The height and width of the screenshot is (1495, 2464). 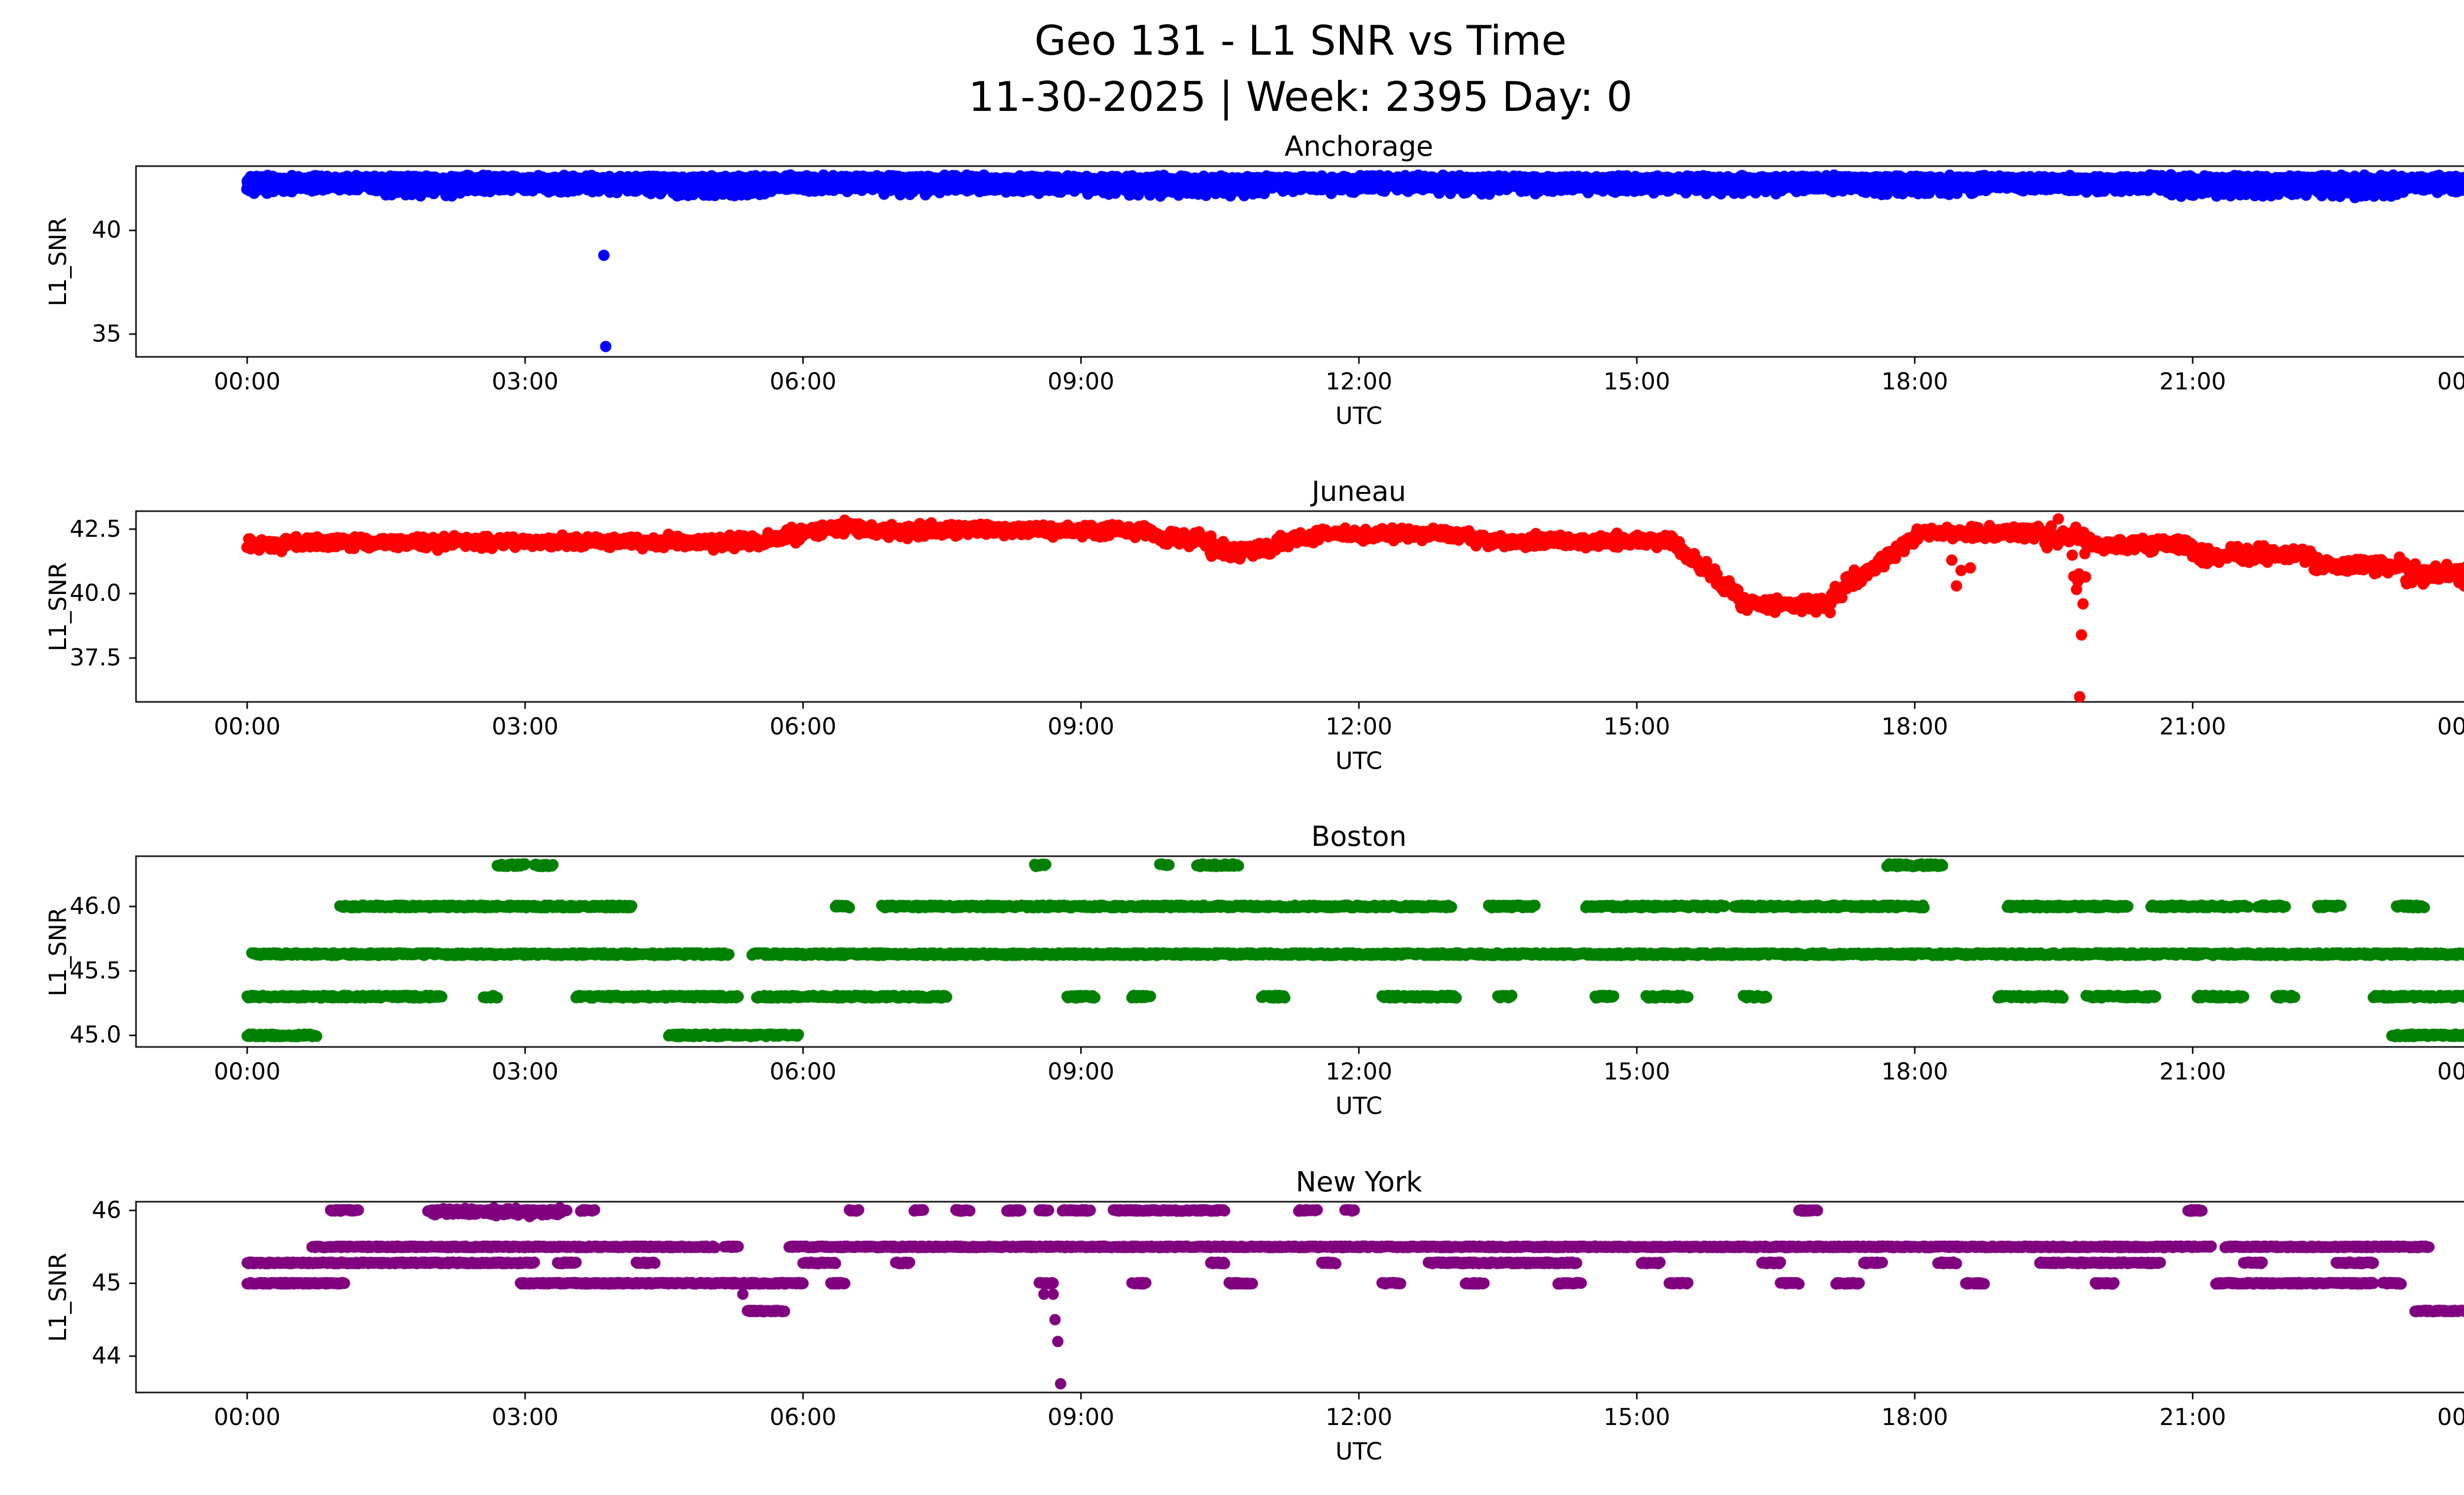 I want to click on y-tick-label: 42.5, so click(x=95, y=529).